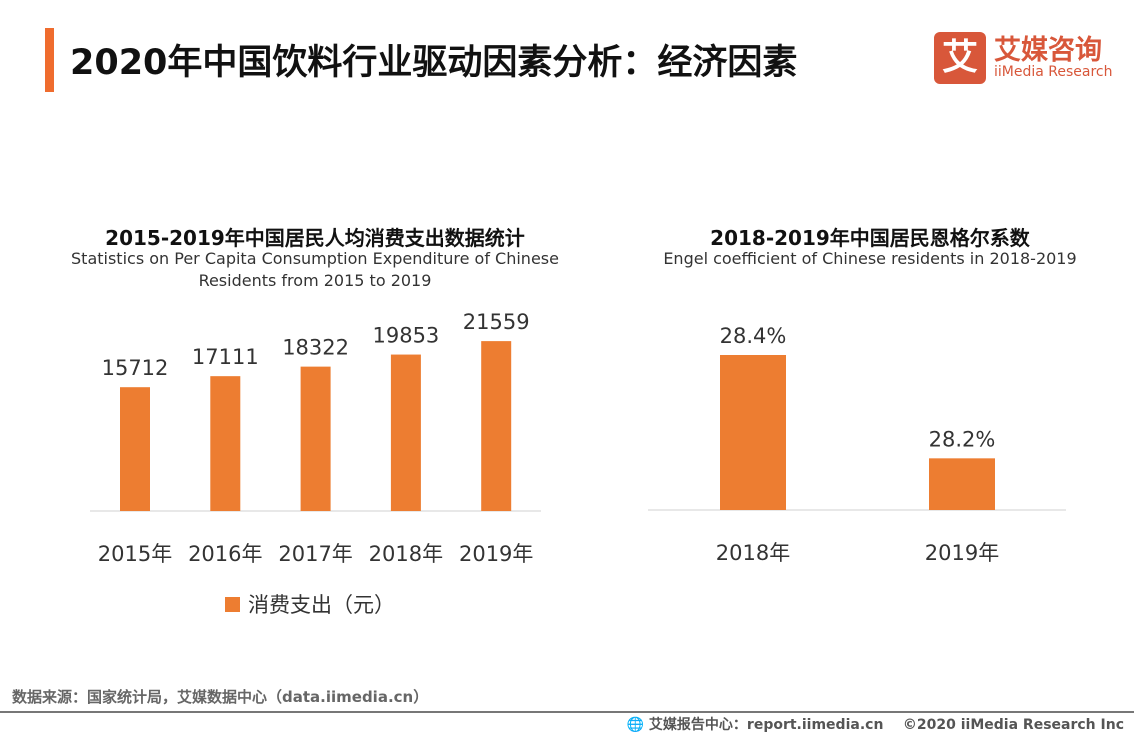 The height and width of the screenshot is (737, 1134). What do you see at coordinates (135, 554) in the screenshot?
I see `x-tick-label: 2015年` at bounding box center [135, 554].